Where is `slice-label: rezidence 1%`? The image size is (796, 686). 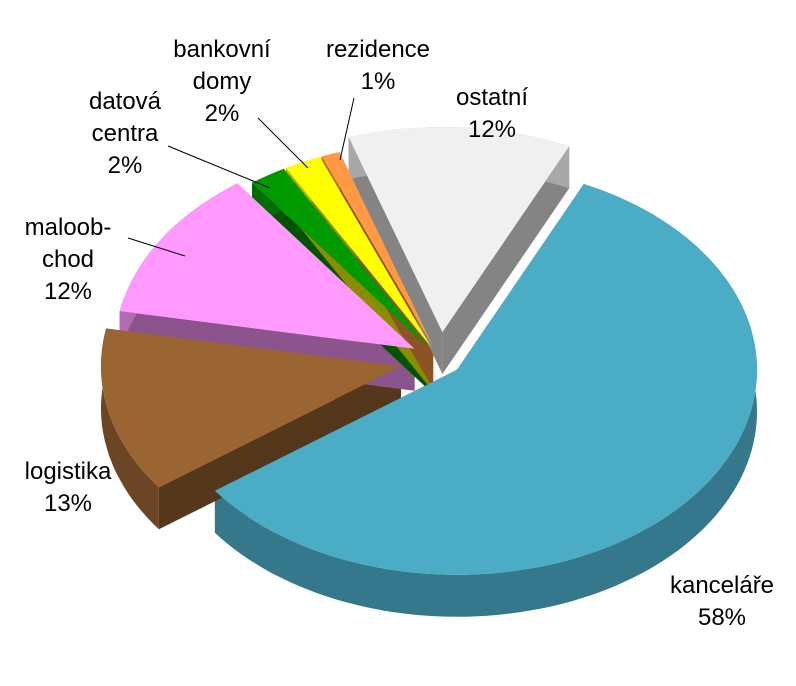
slice-label: rezidence 1% is located at coordinates (378, 66).